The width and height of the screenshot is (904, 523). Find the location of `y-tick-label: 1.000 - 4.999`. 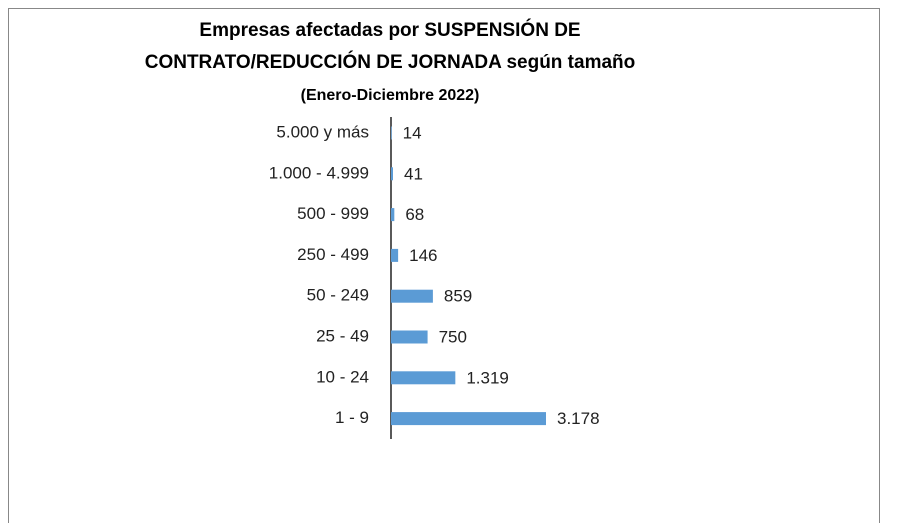

y-tick-label: 1.000 - 4.999 is located at coordinates (319, 172).